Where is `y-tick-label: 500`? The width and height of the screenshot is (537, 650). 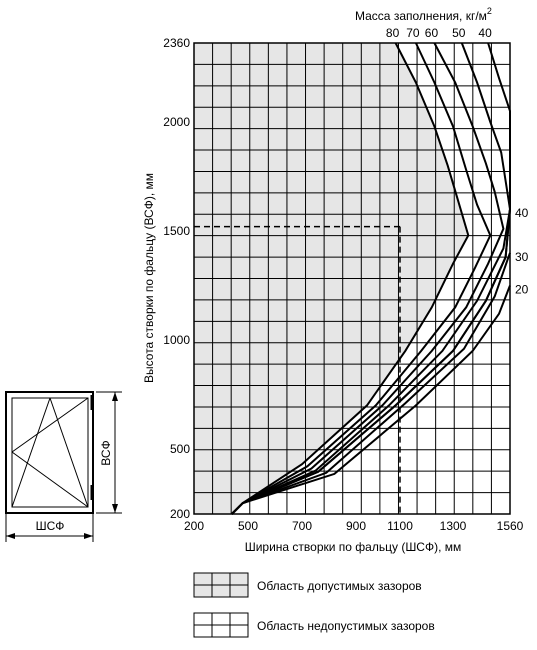 y-tick-label: 500 is located at coordinates (180, 449).